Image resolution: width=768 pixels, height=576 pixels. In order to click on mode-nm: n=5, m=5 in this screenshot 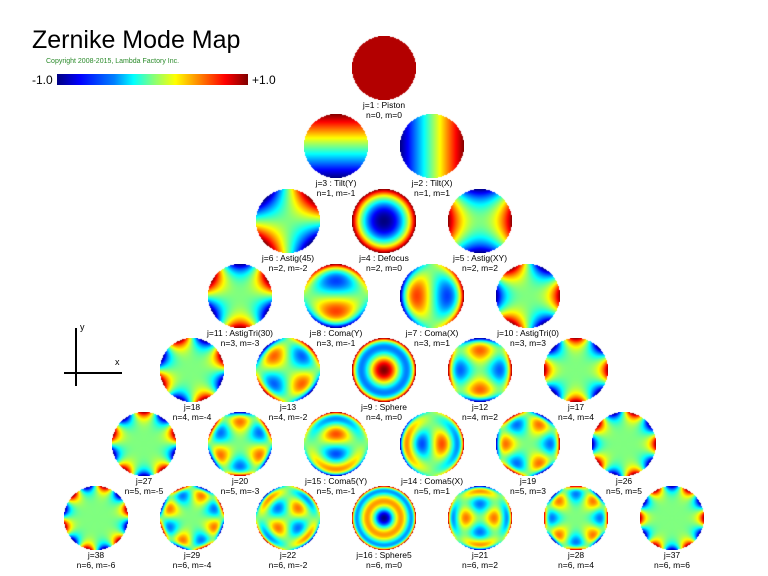, I will do `click(624, 490)`.